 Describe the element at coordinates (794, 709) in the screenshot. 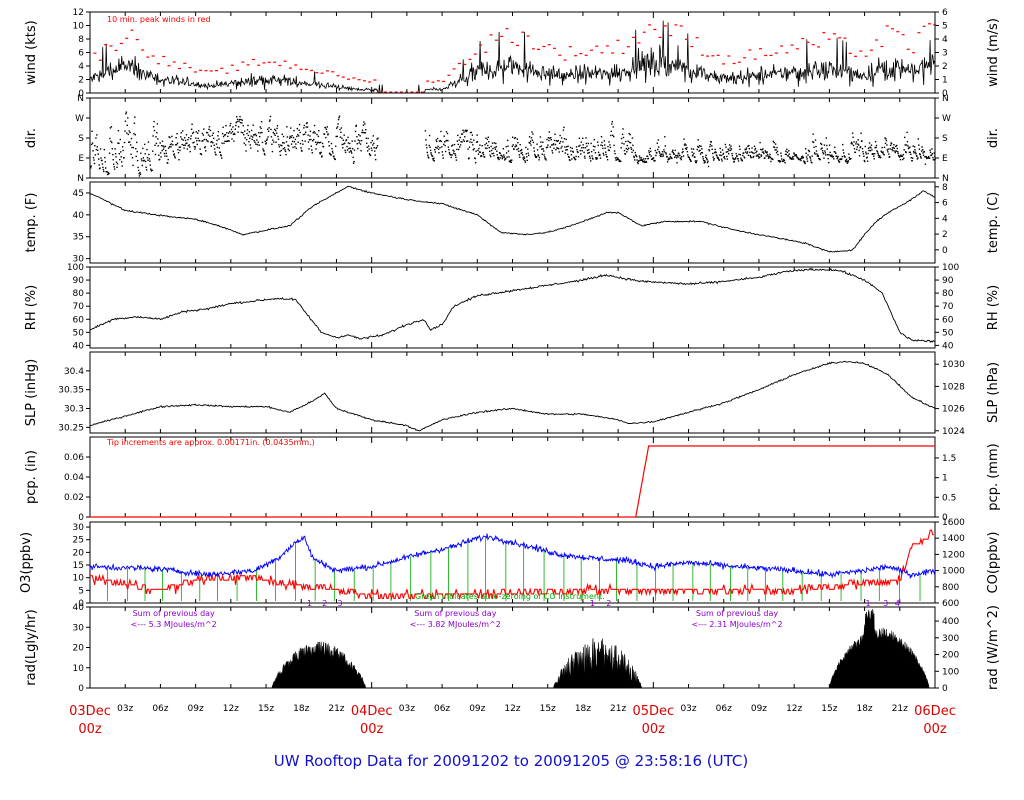

I see `x-hour-tick-label: 12z` at that location.